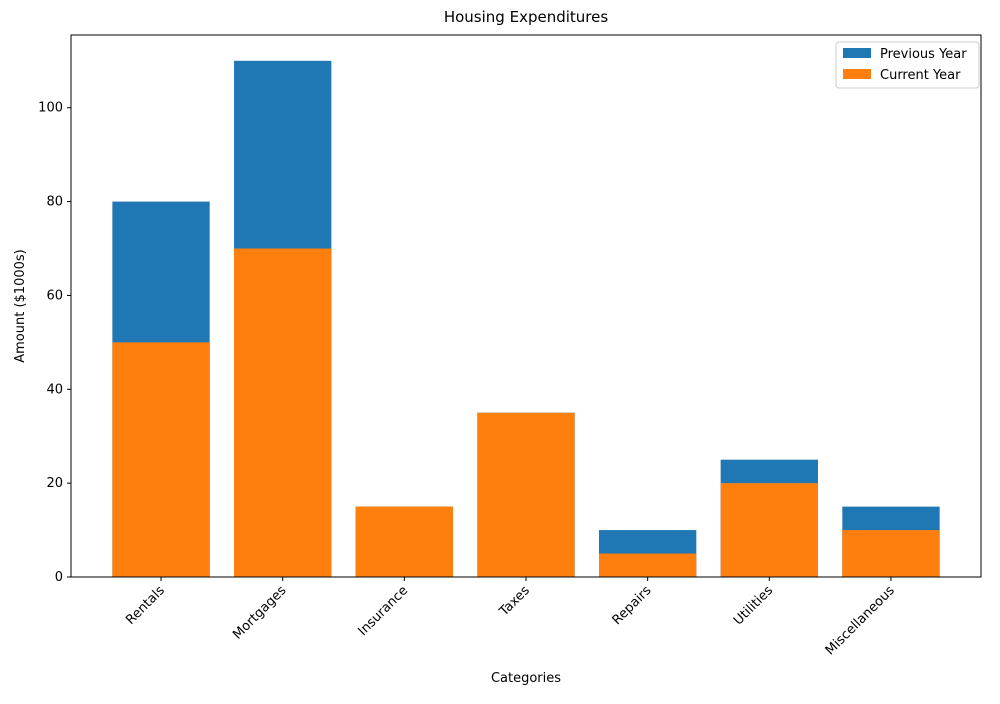 Image resolution: width=1000 pixels, height=704 pixels. What do you see at coordinates (54, 483) in the screenshot?
I see `y-tick-label: 20` at bounding box center [54, 483].